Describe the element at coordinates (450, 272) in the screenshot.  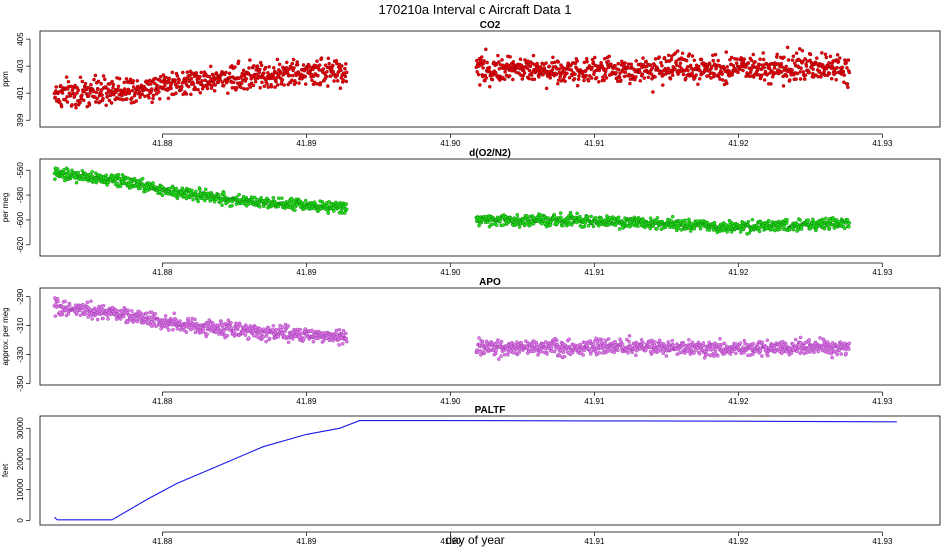
I see `x-tick-label: 41.90` at that location.